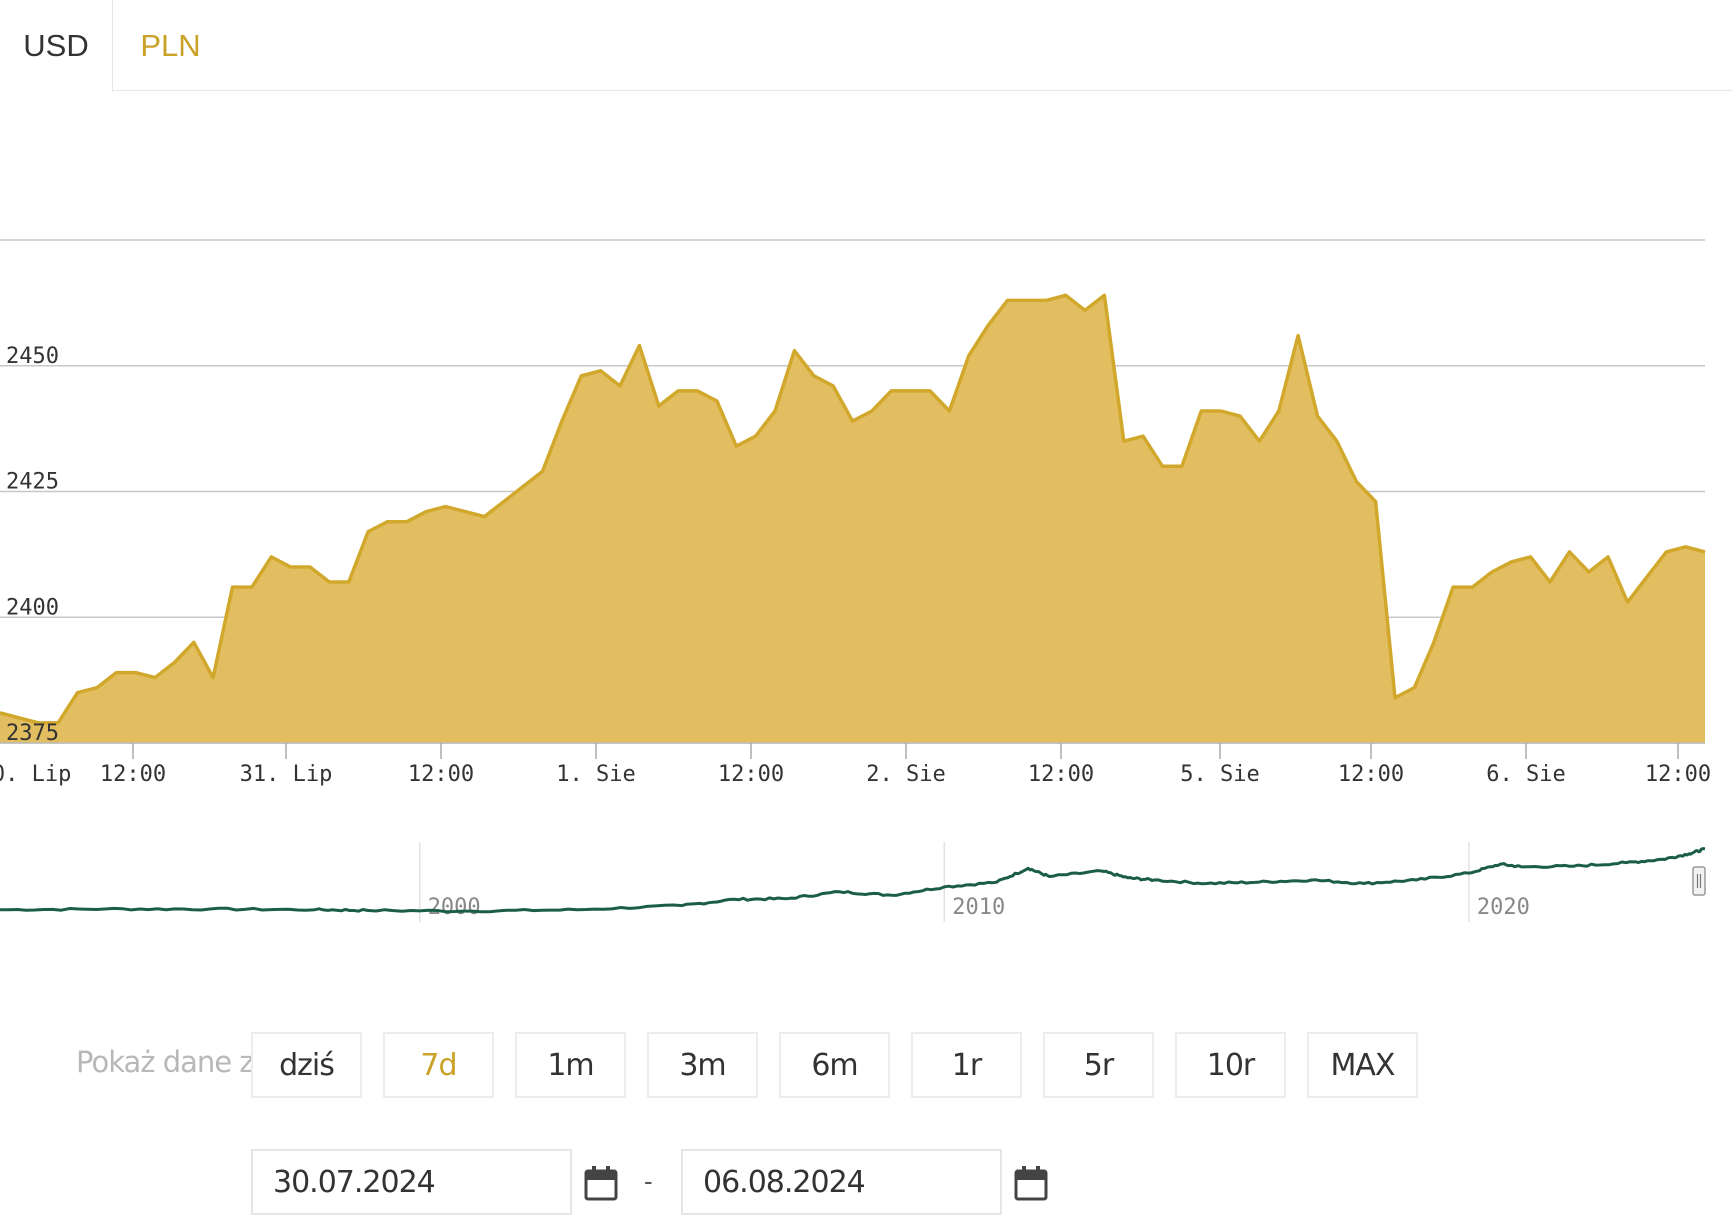 The image size is (1732, 1228). What do you see at coordinates (32, 356) in the screenshot?
I see `y-tick-label: 2450` at bounding box center [32, 356].